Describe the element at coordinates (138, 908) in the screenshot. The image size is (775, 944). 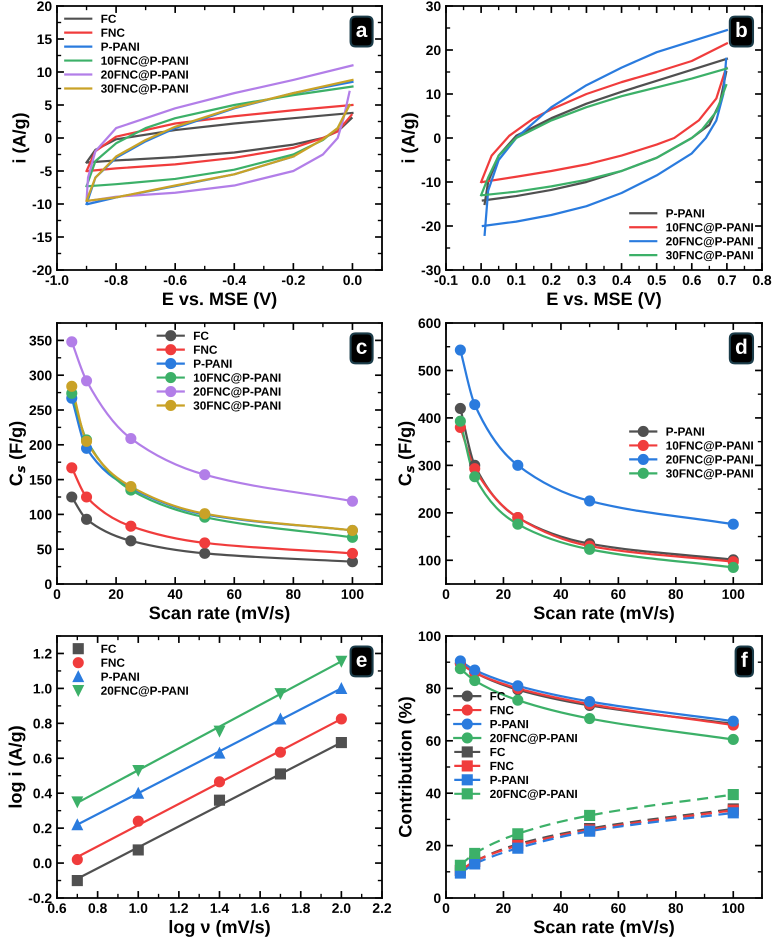
I see `x-tick-label: 1.0` at that location.